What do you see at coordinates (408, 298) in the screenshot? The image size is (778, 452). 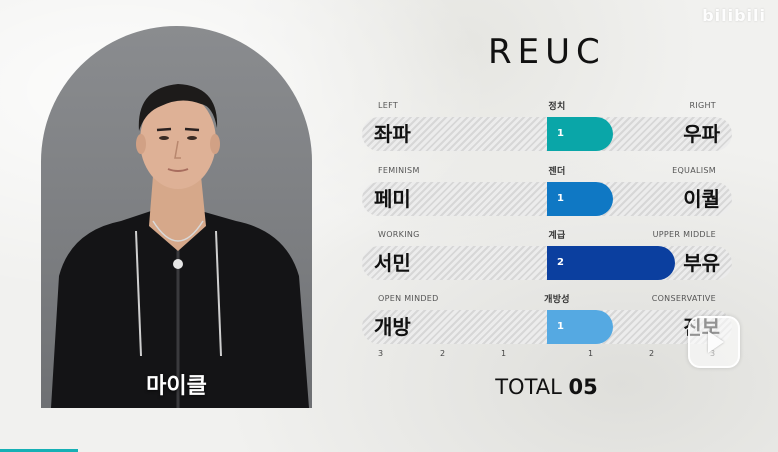 I see `scale-left-en: OPEN MINDED` at bounding box center [408, 298].